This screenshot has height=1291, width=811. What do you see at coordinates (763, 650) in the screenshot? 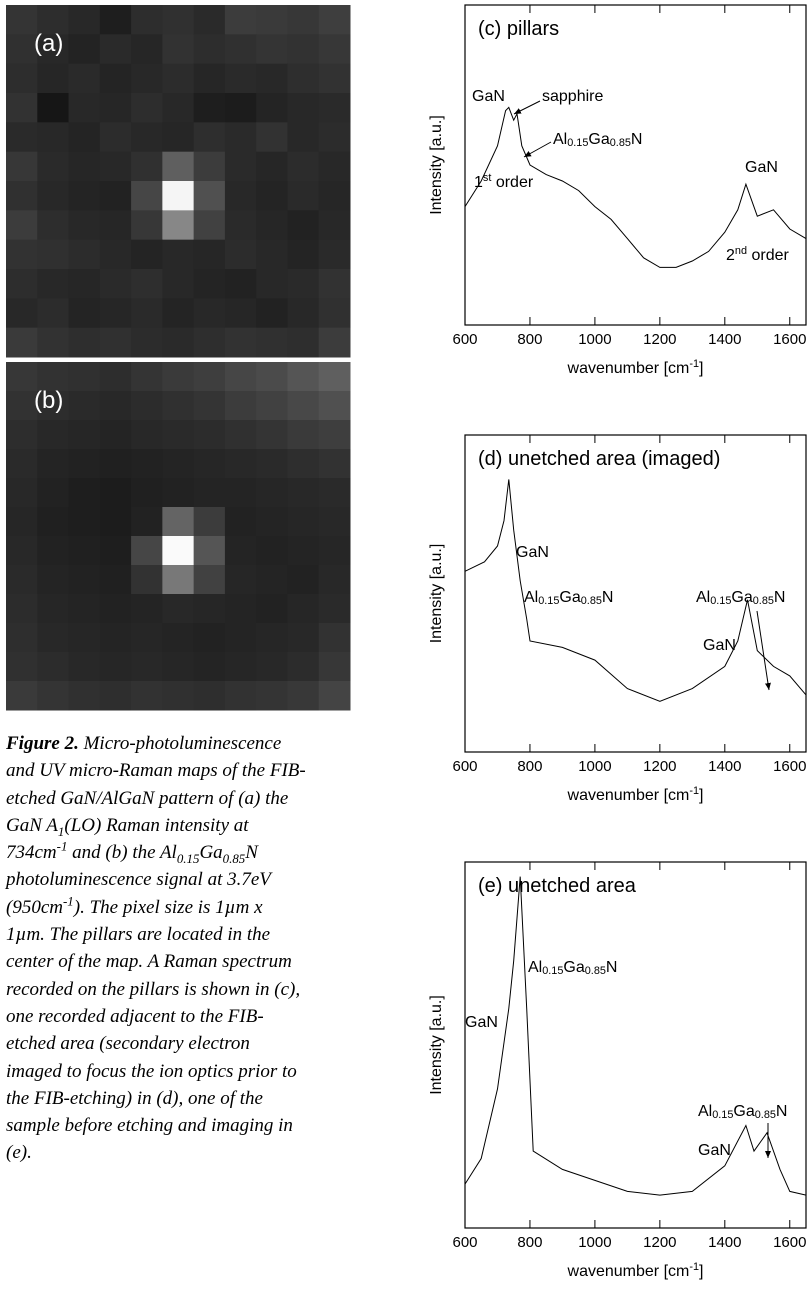
I see `annotation-arrow` at bounding box center [763, 650].